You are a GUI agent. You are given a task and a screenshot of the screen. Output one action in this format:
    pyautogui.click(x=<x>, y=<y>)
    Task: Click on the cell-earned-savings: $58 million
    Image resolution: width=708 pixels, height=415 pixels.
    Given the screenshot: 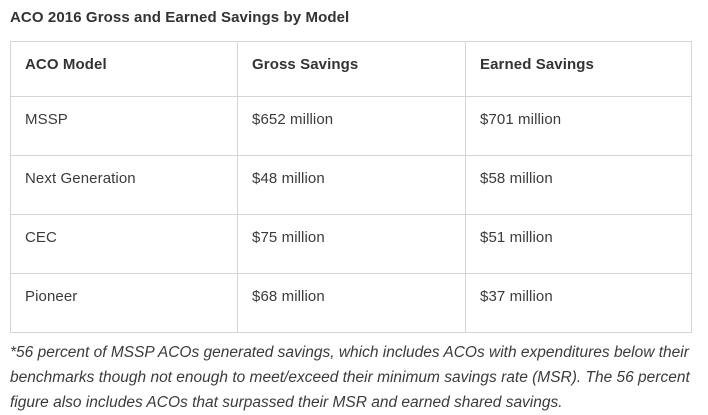 What is the action you would take?
    pyautogui.click(x=578, y=185)
    